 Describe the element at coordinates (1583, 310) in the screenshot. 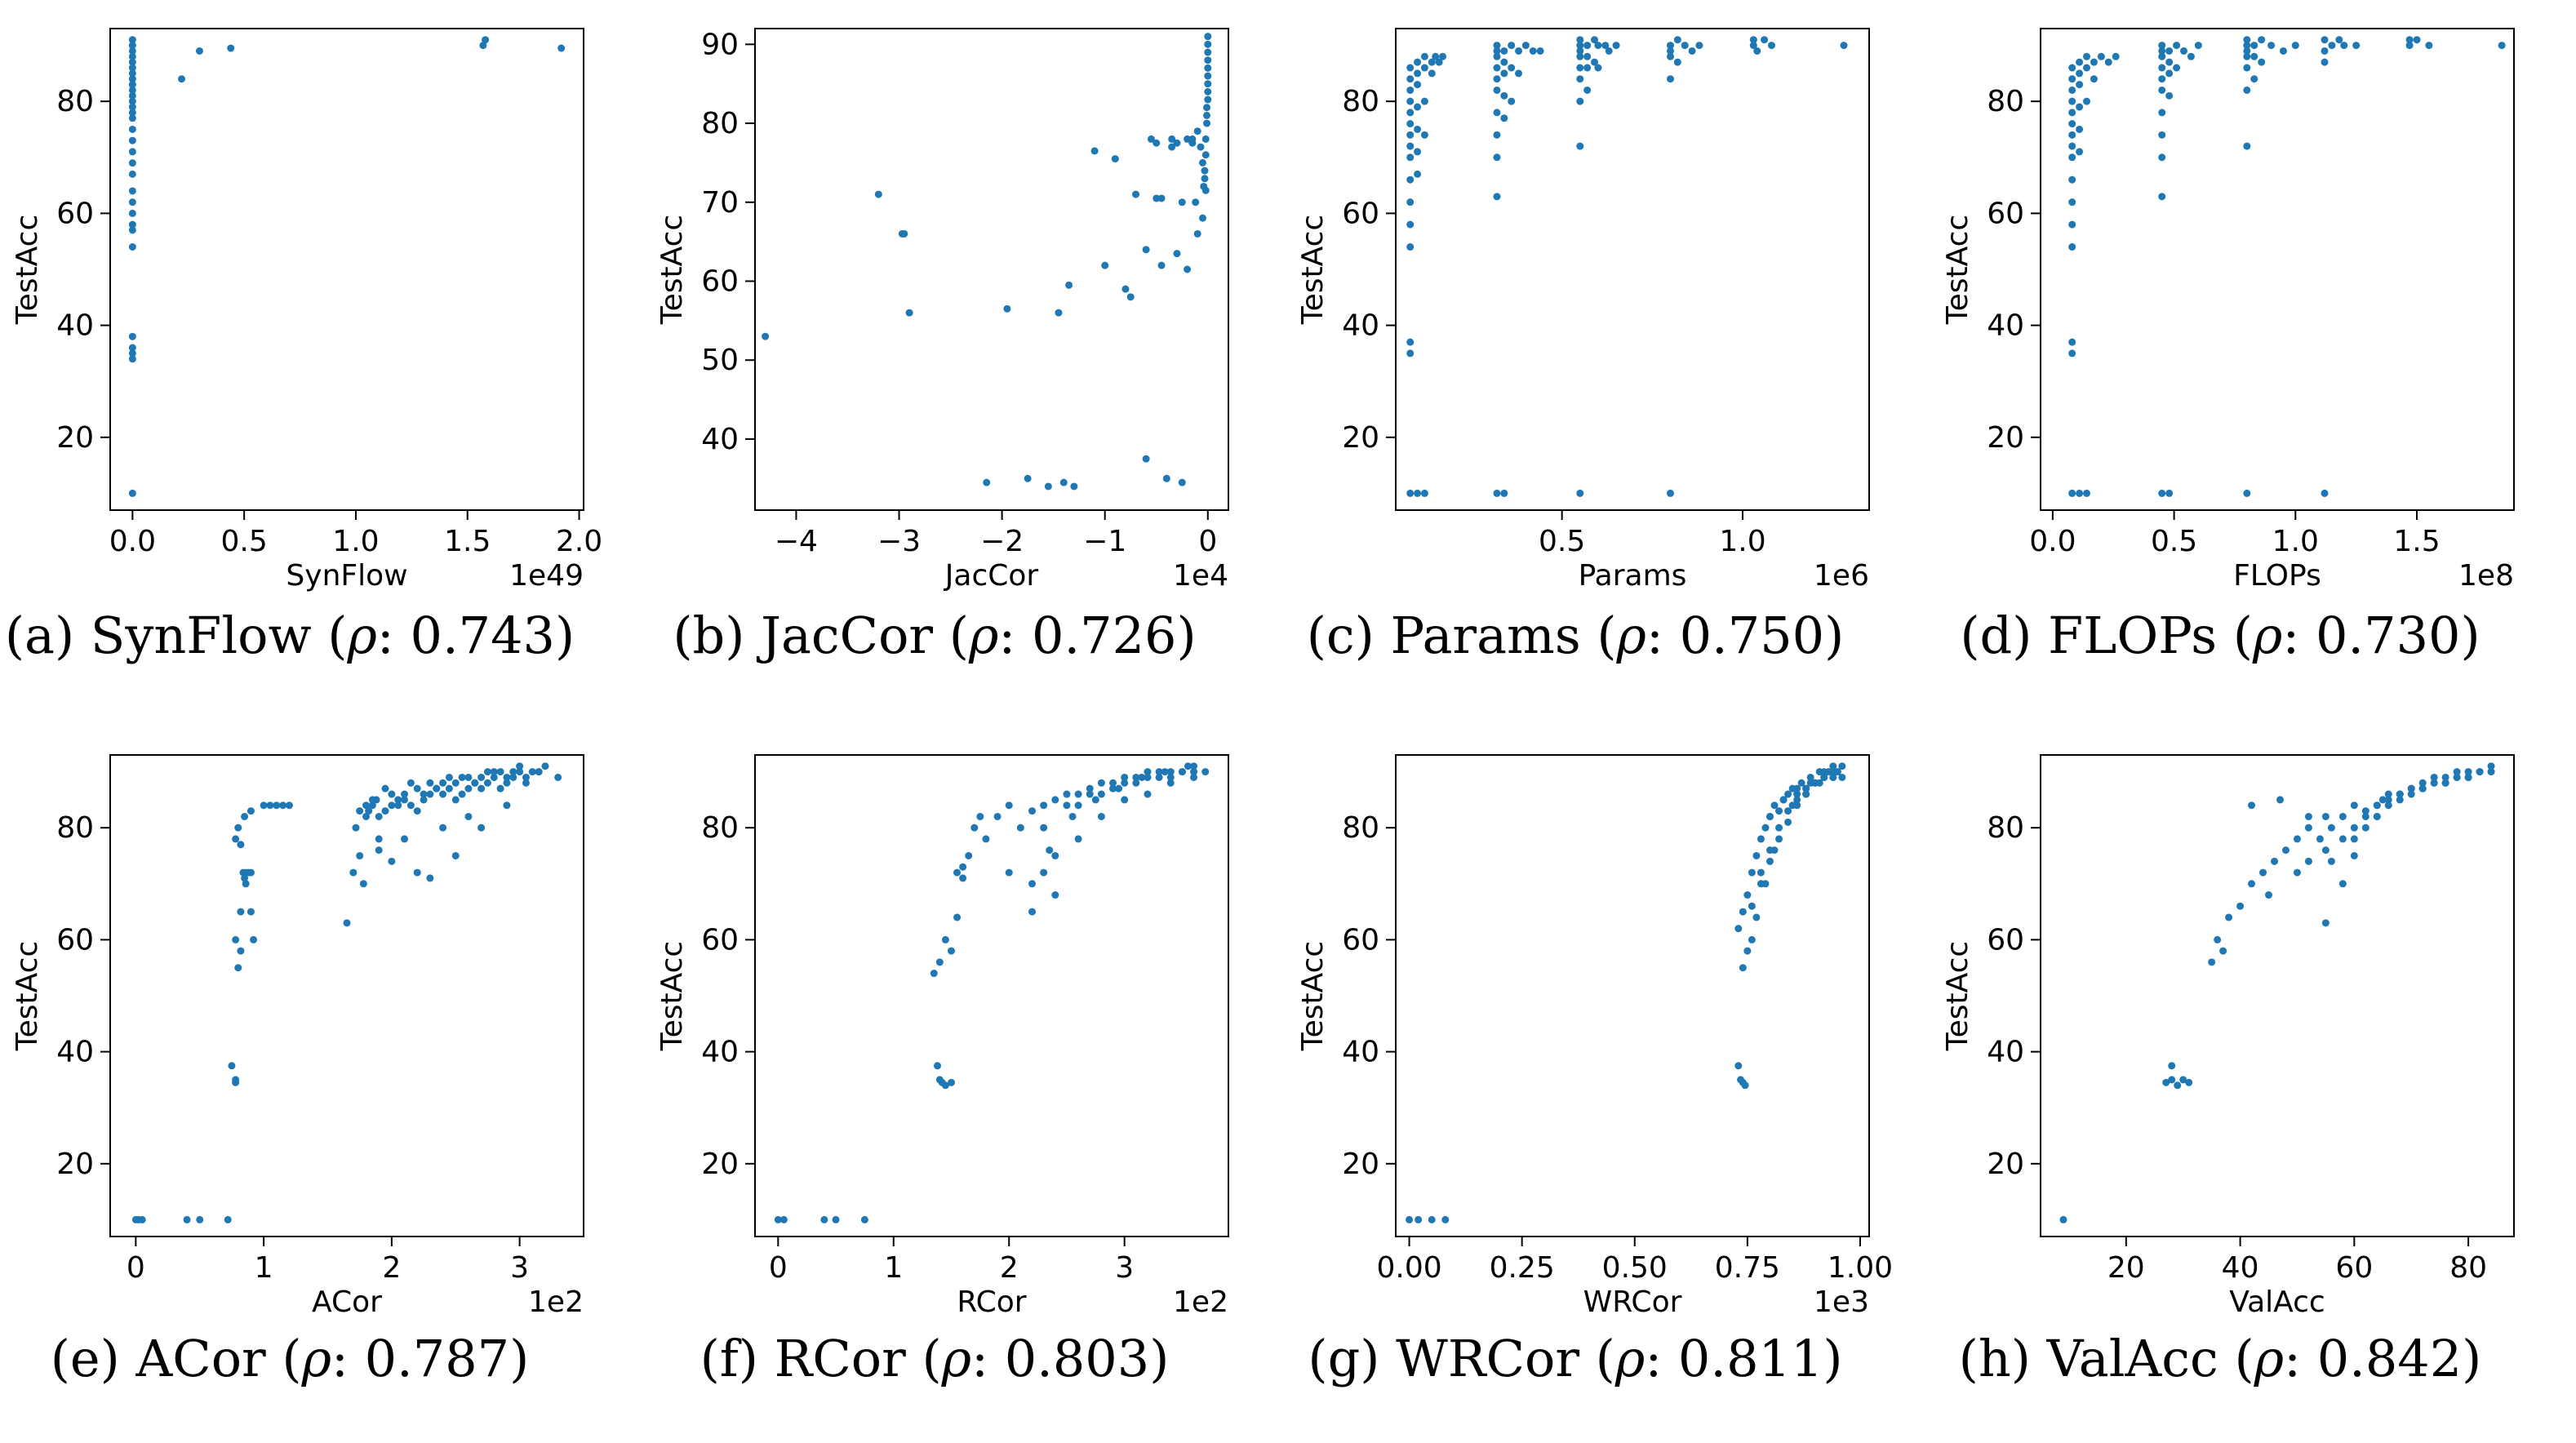

I see `subplot-3: 0.5 1.0 20 40 60 80 Params TestAcc 1e6` at that location.